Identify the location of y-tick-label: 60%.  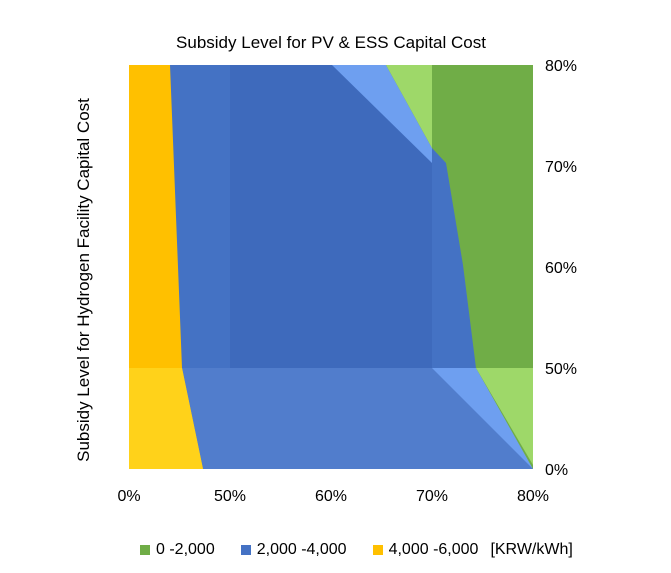
(561, 268).